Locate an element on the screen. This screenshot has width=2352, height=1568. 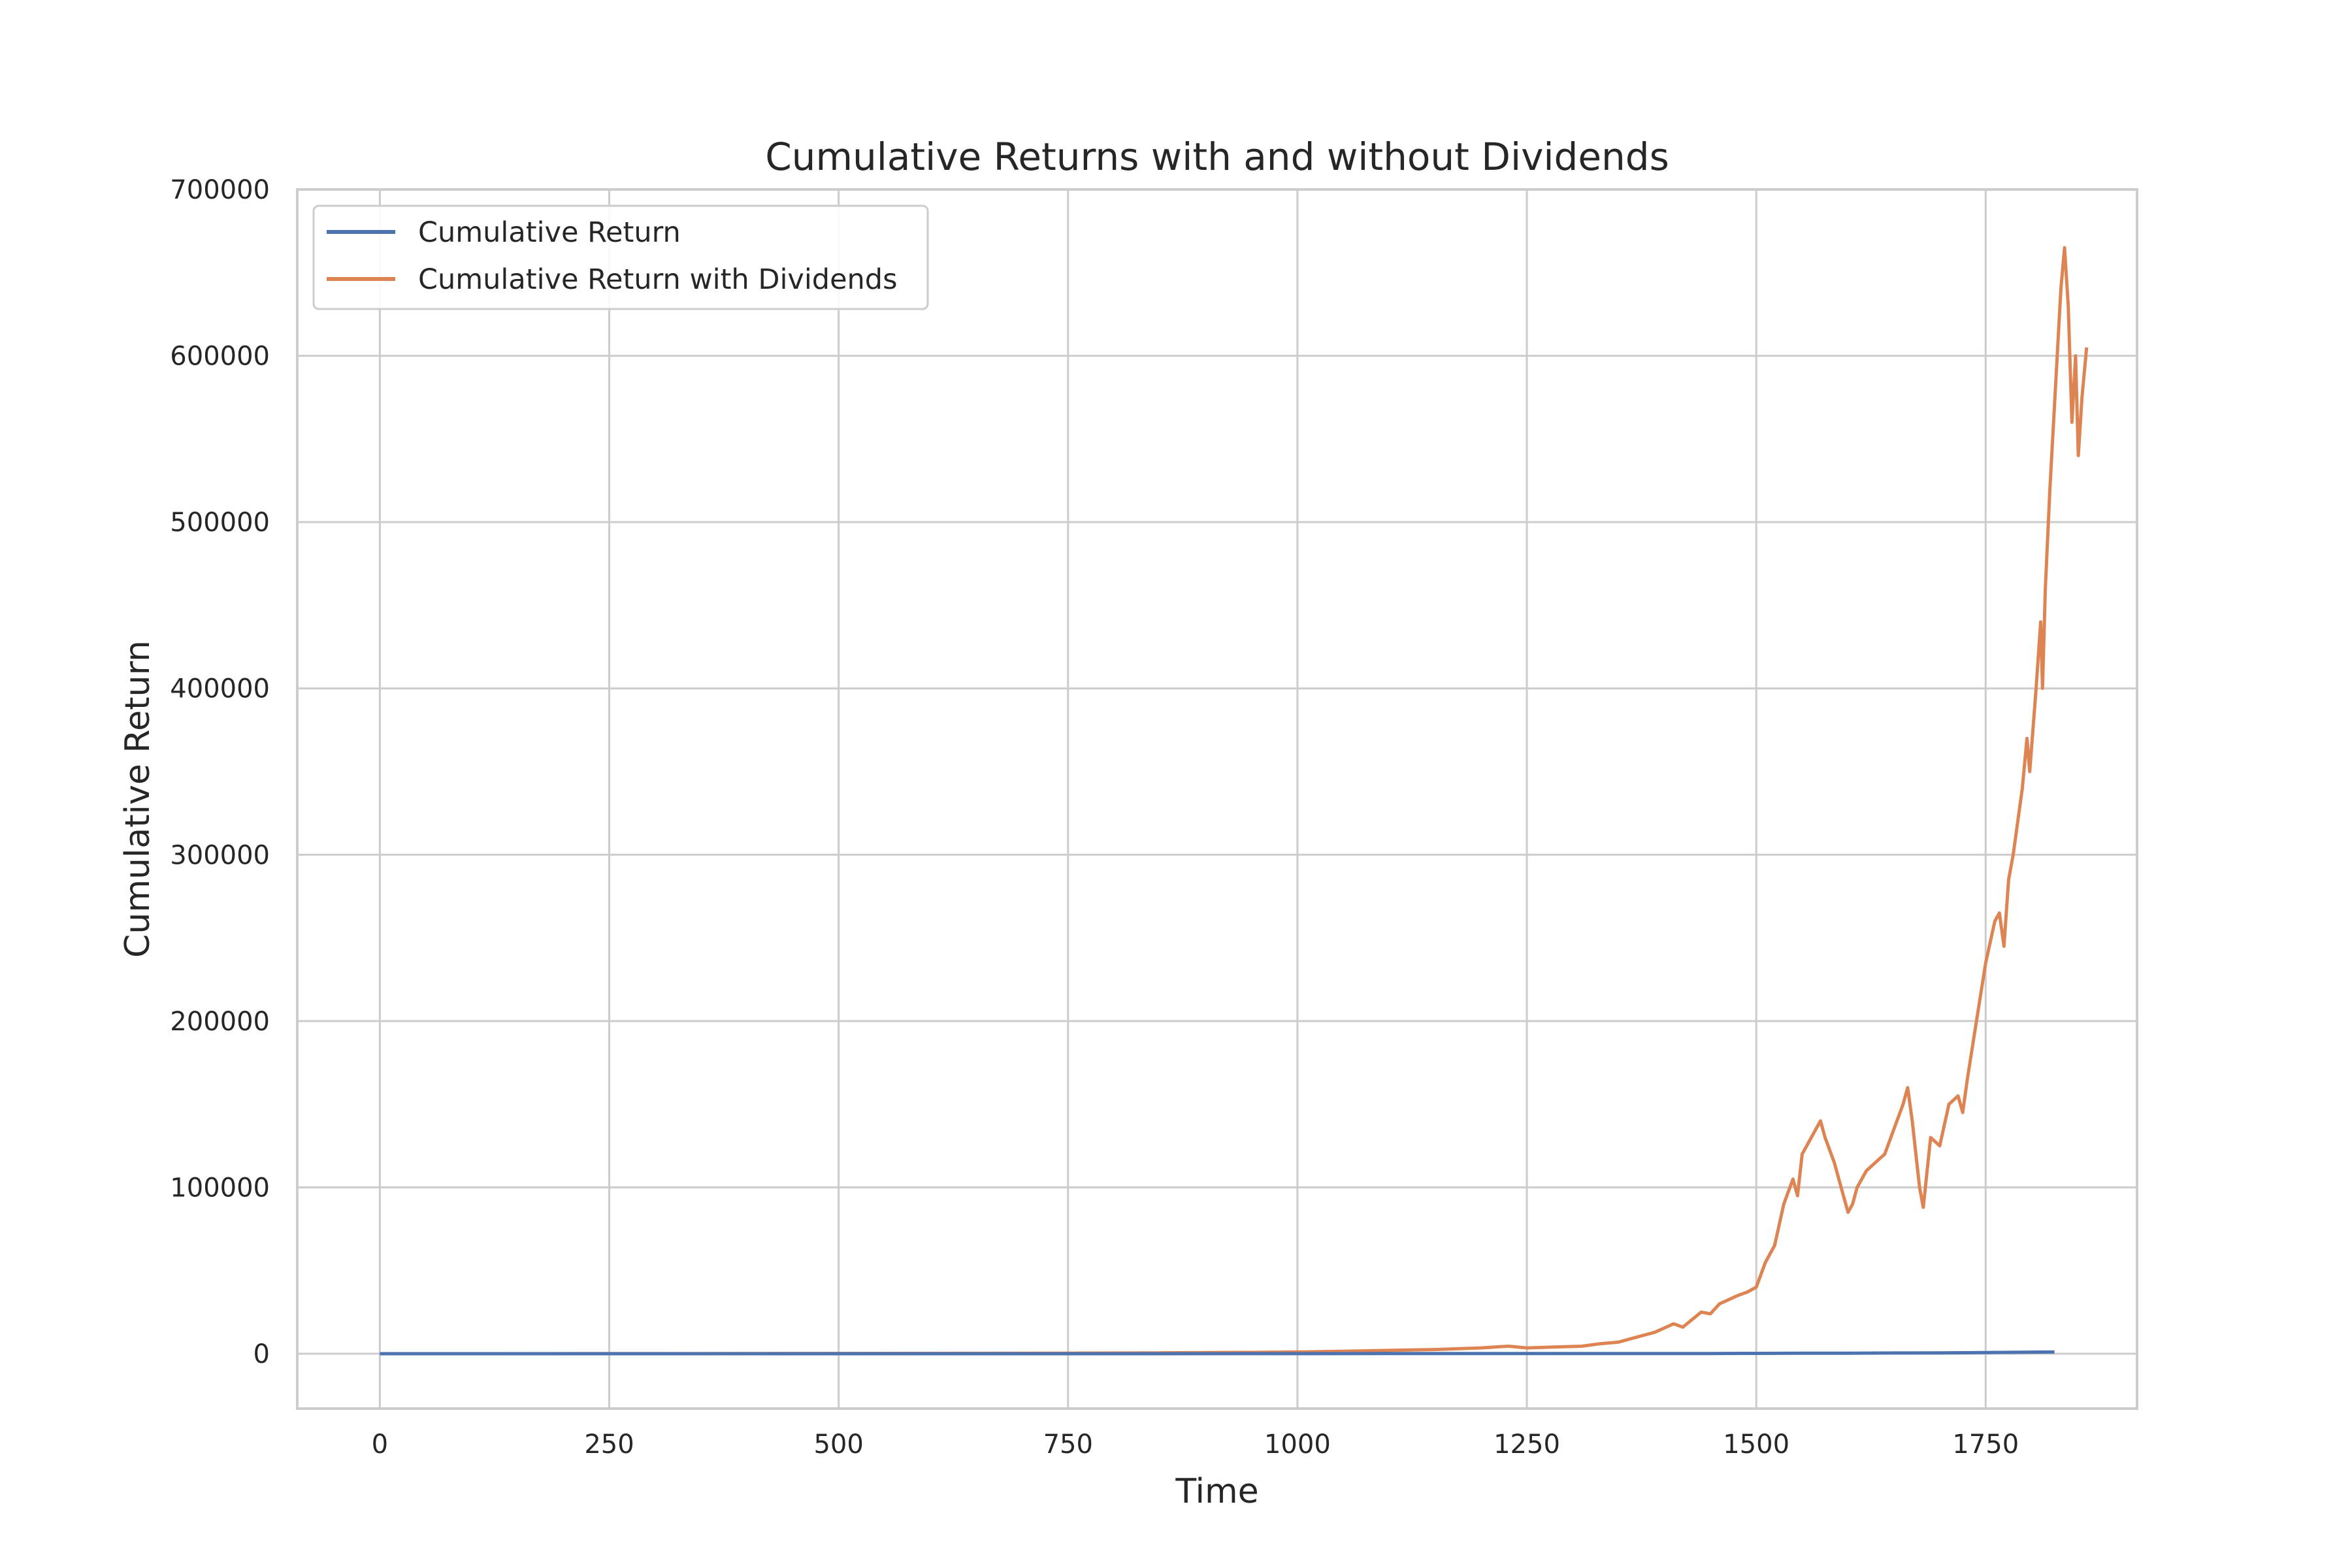
x-tick-label: 0 is located at coordinates (380, 1444).